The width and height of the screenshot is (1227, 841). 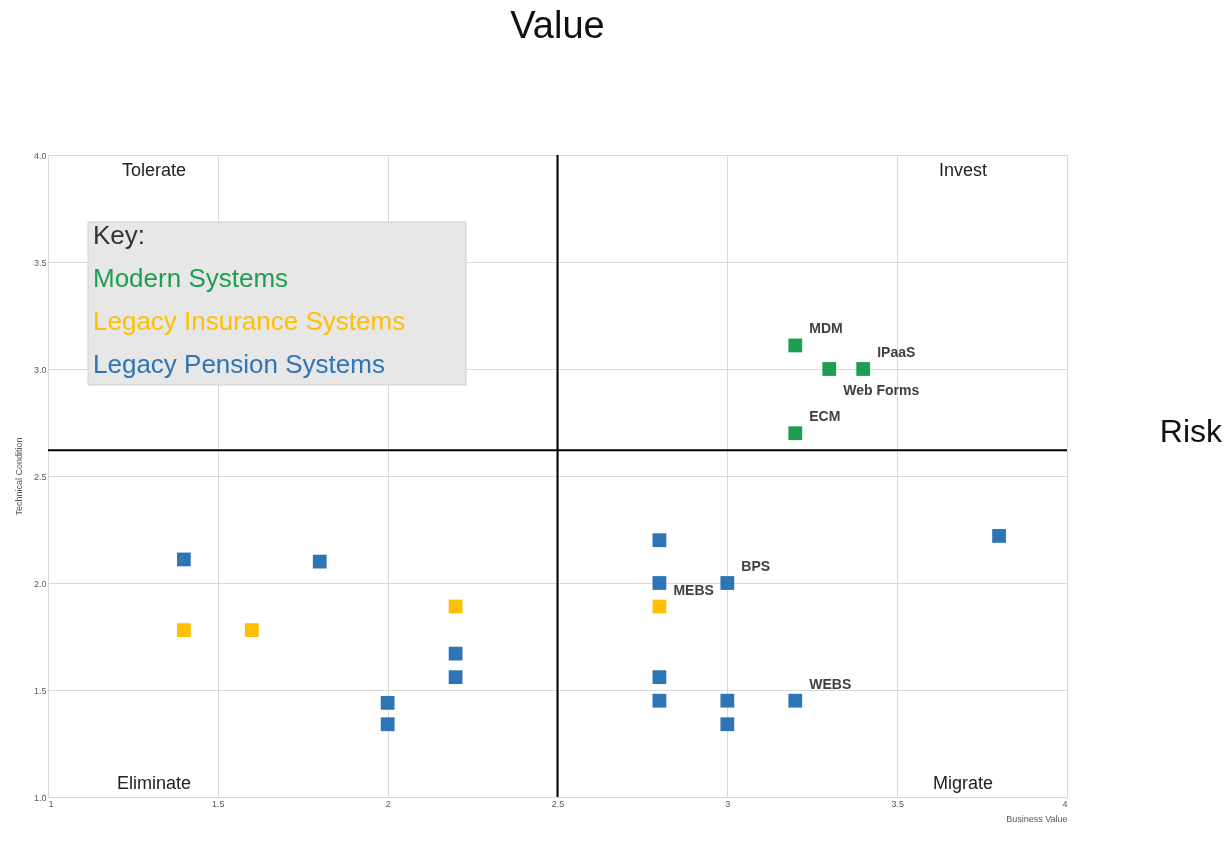 I want to click on y-tick-label: 4.0, so click(x=40, y=155).